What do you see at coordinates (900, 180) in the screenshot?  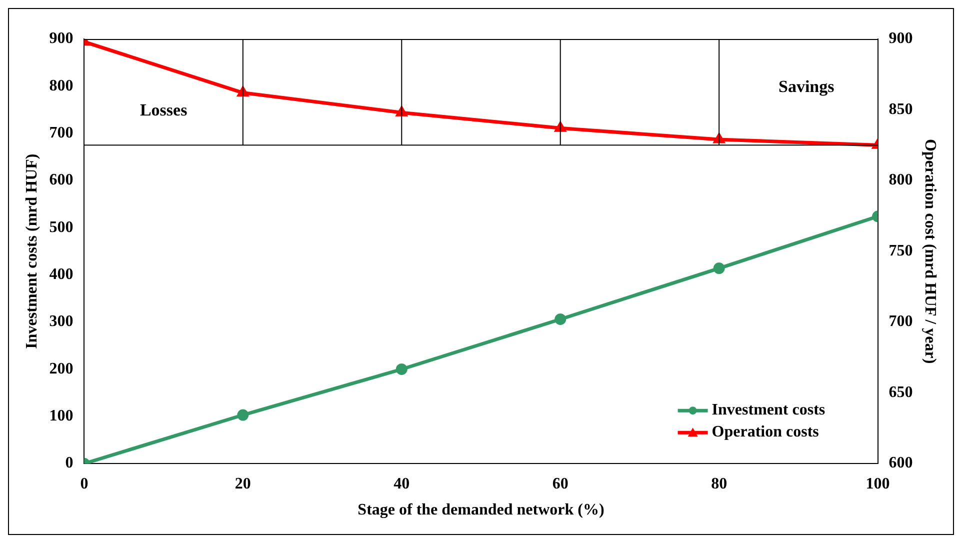 I see `y2-tick-label: 800` at bounding box center [900, 180].